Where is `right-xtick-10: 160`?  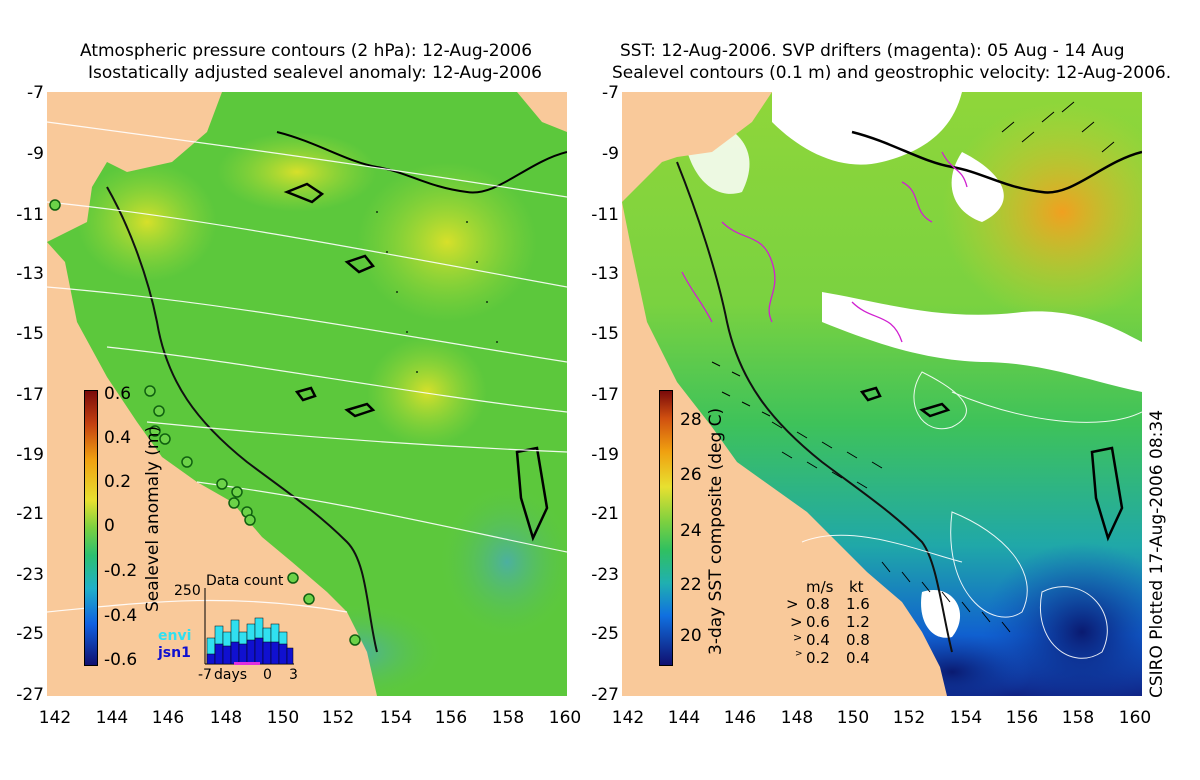 right-xtick-10: 160 is located at coordinates (1135, 718).